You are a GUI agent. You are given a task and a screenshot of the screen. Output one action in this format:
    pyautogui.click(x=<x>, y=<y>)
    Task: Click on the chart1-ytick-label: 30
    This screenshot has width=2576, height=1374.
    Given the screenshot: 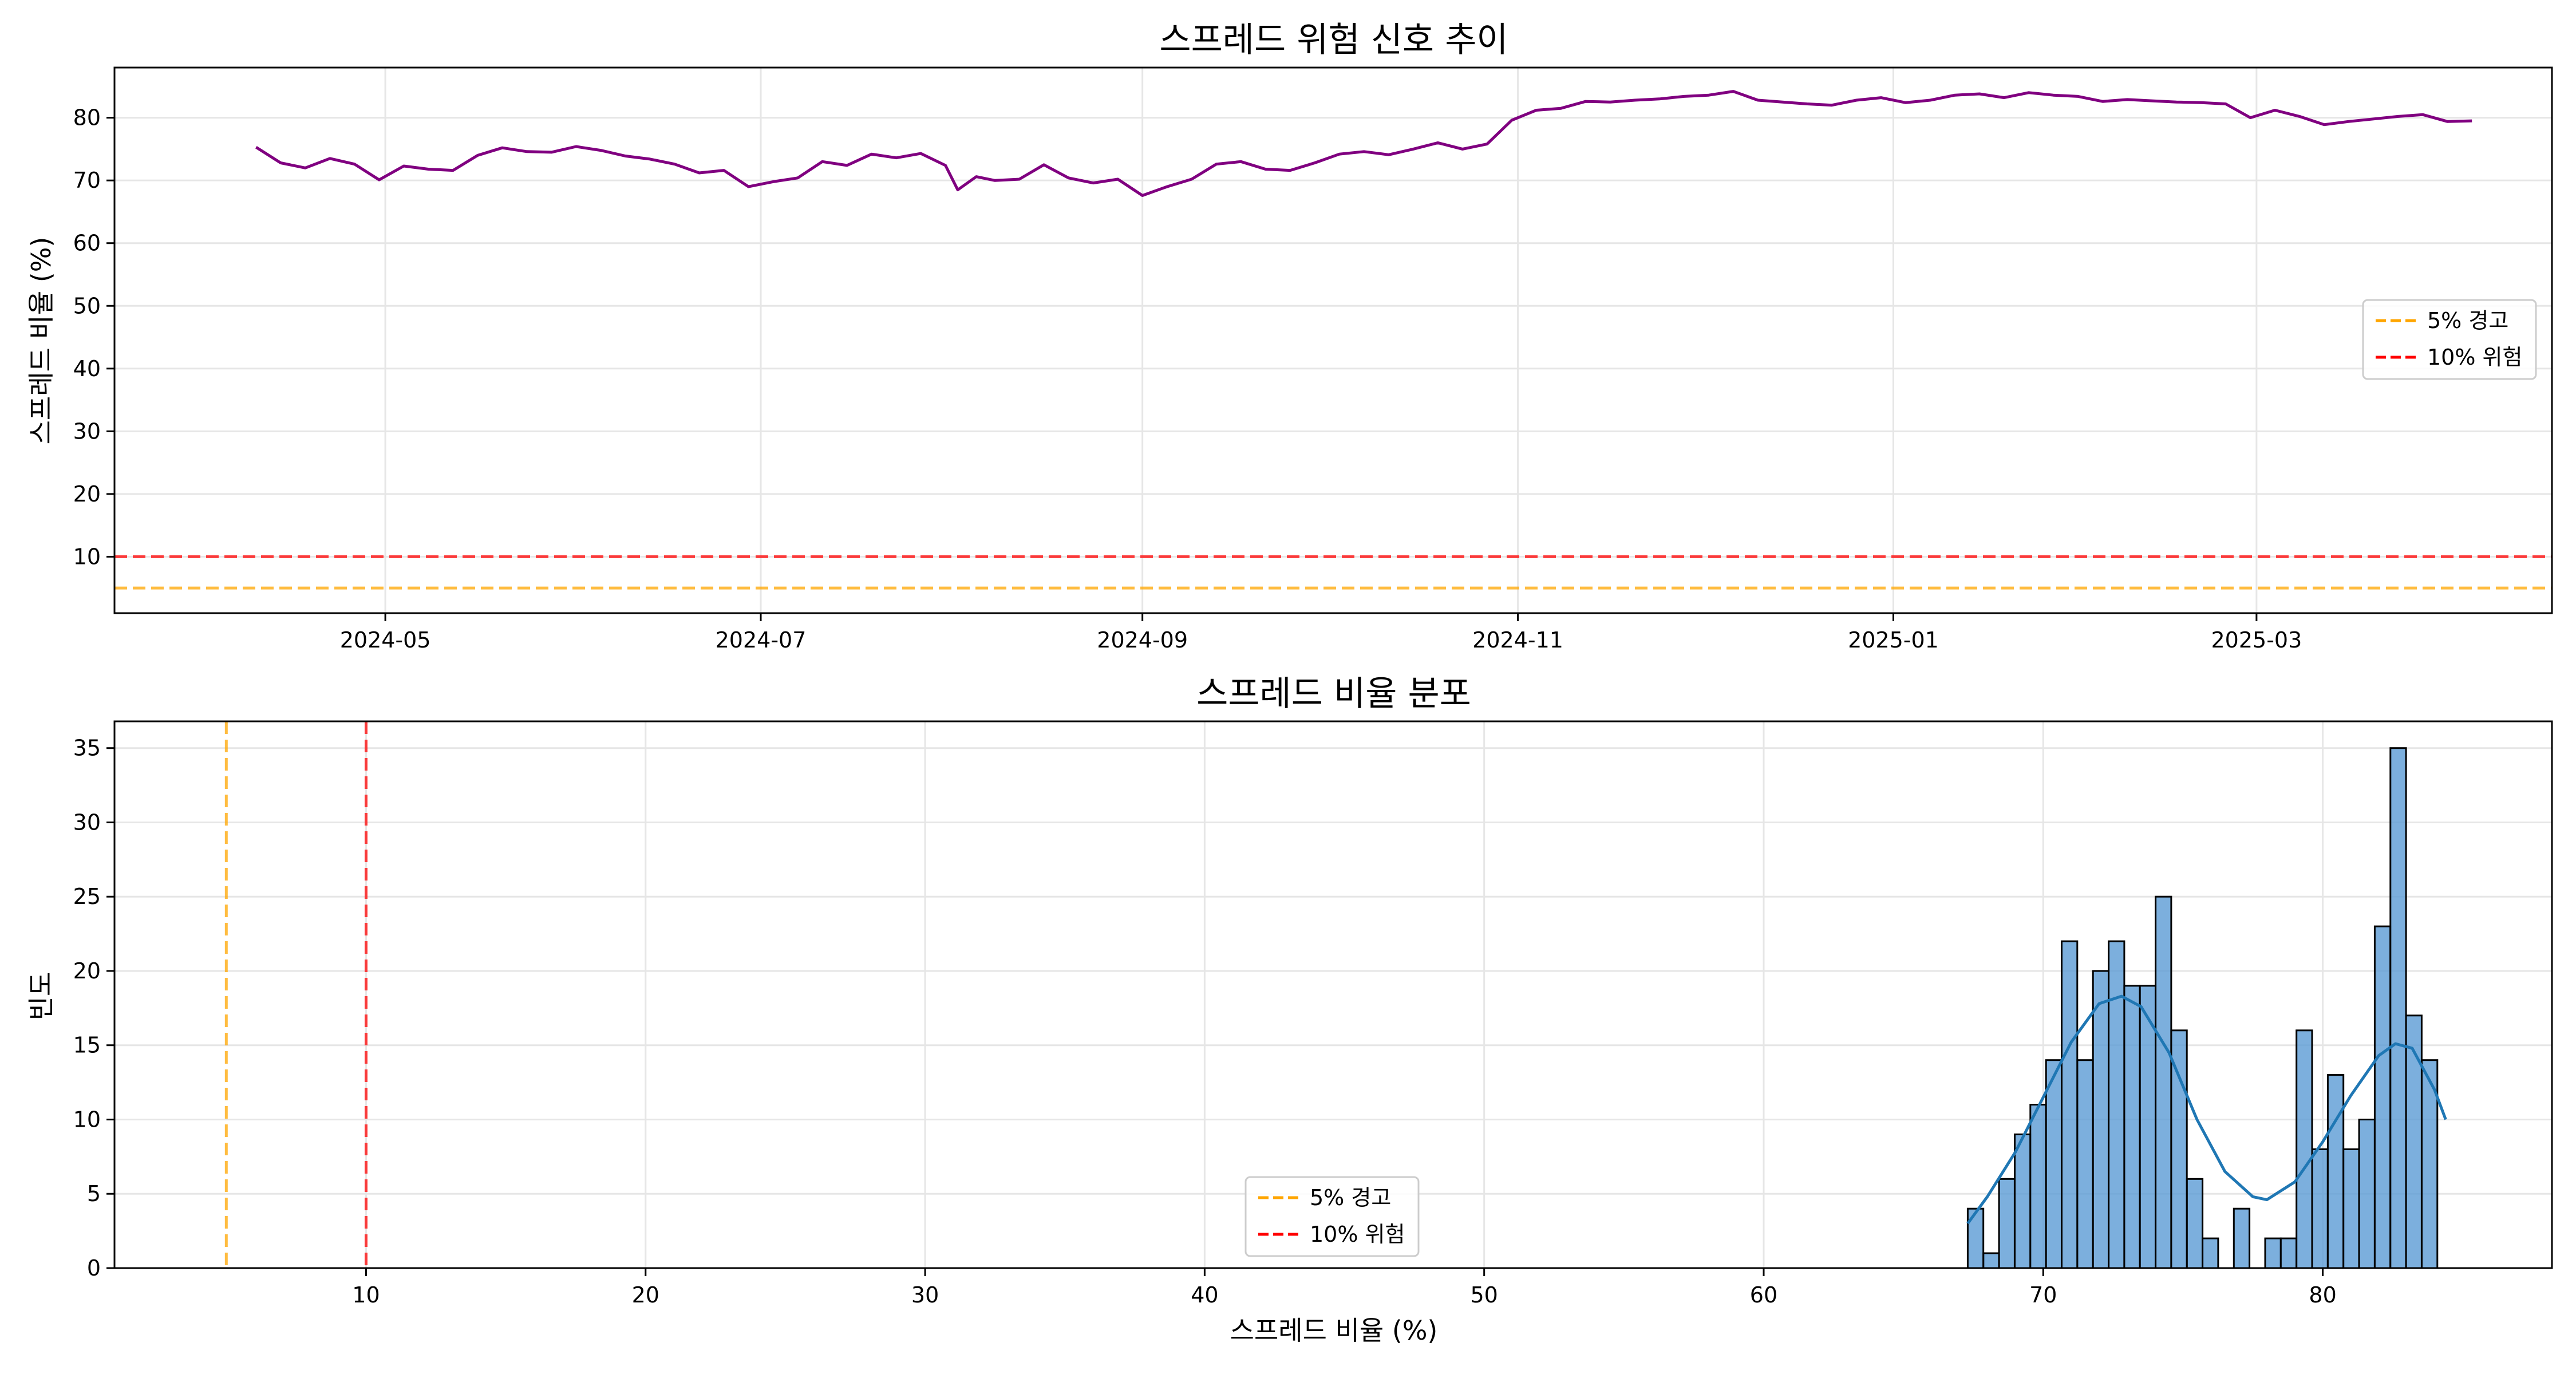 What is the action you would take?
    pyautogui.click(x=87, y=431)
    